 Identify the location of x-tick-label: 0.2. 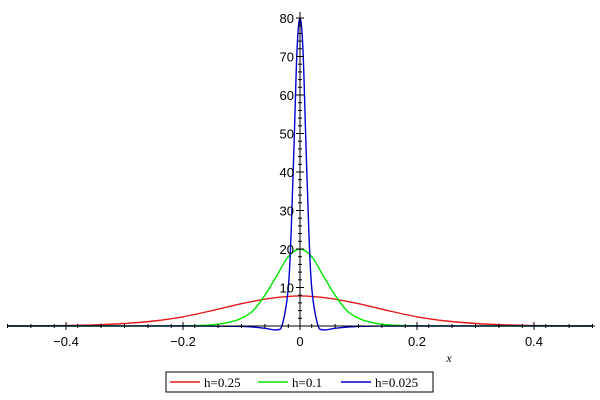
(417, 341).